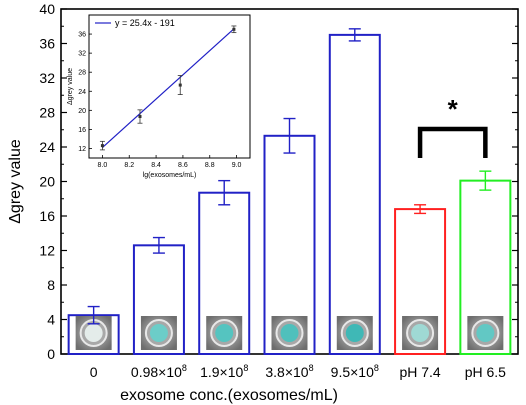  I want to click on inset-fit-line, so click(168, 88).